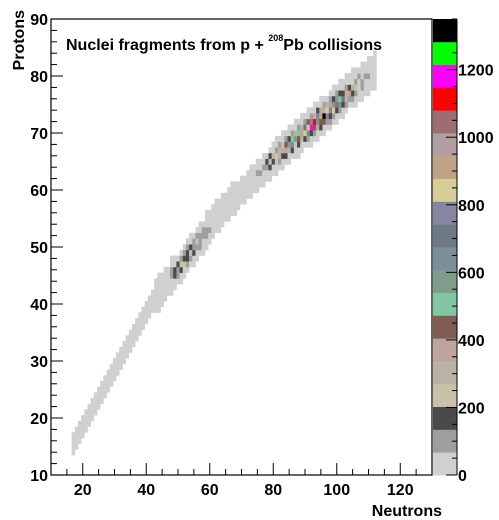  Describe the element at coordinates (445, 247) in the screenshot. I see `colorbar` at that location.